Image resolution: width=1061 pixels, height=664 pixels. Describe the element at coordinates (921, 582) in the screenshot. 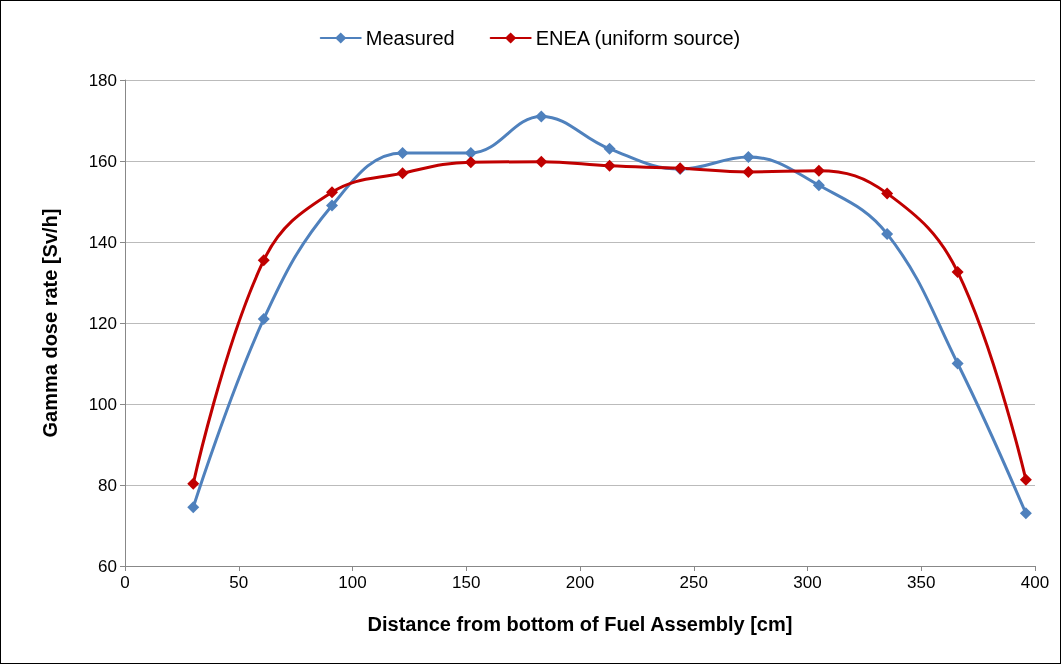

I see `x-tick-label: 350` at that location.